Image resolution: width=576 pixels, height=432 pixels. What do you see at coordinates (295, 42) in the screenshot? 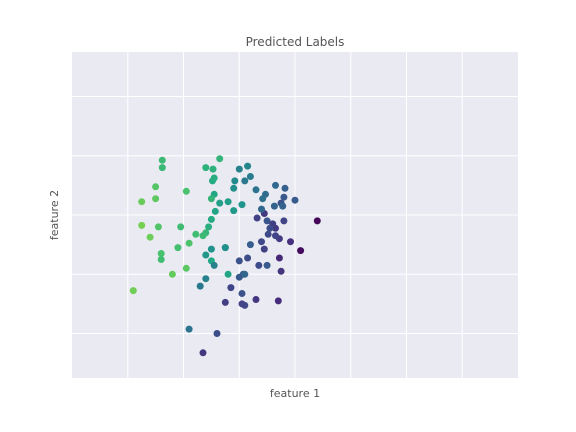
I see `chart-title: Predicted Labels` at bounding box center [295, 42].